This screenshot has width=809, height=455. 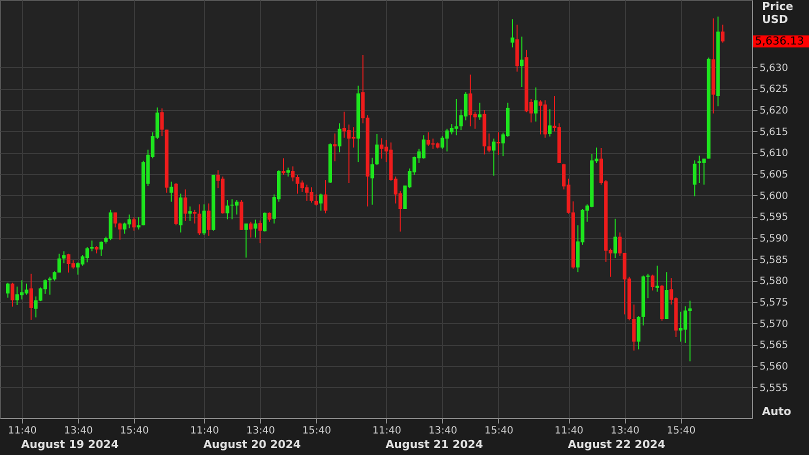 I want to click on y-tick-label: 5,590, so click(x=774, y=239).